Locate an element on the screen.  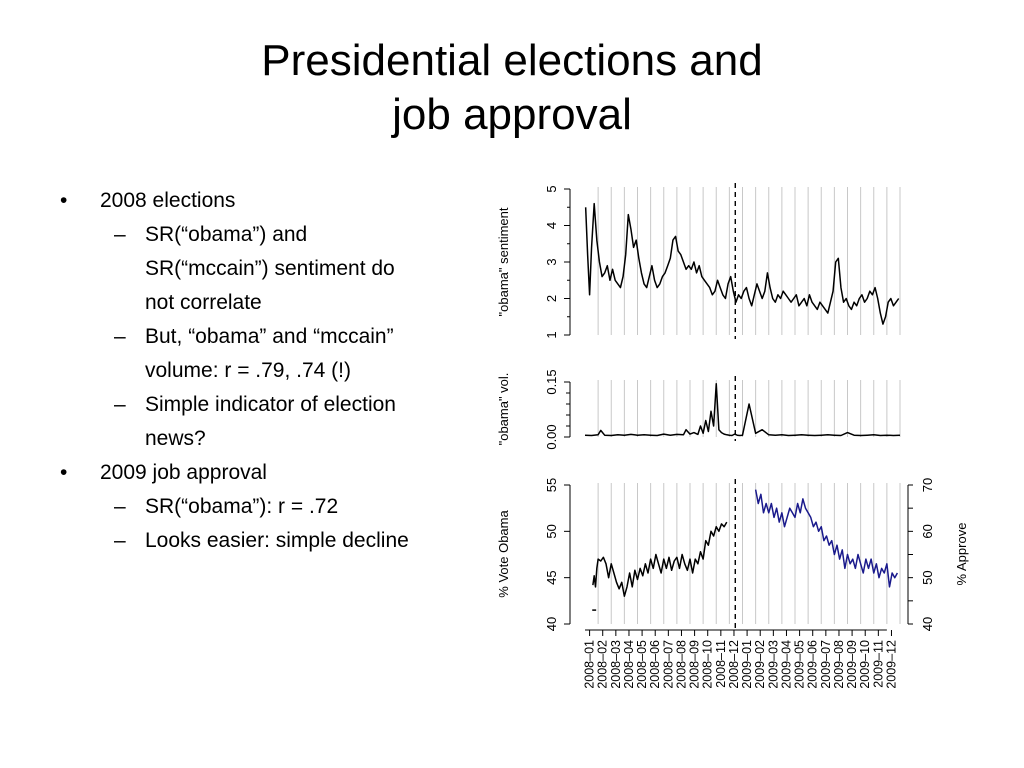
y-right-tick-label: 60 is located at coordinates (927, 531).